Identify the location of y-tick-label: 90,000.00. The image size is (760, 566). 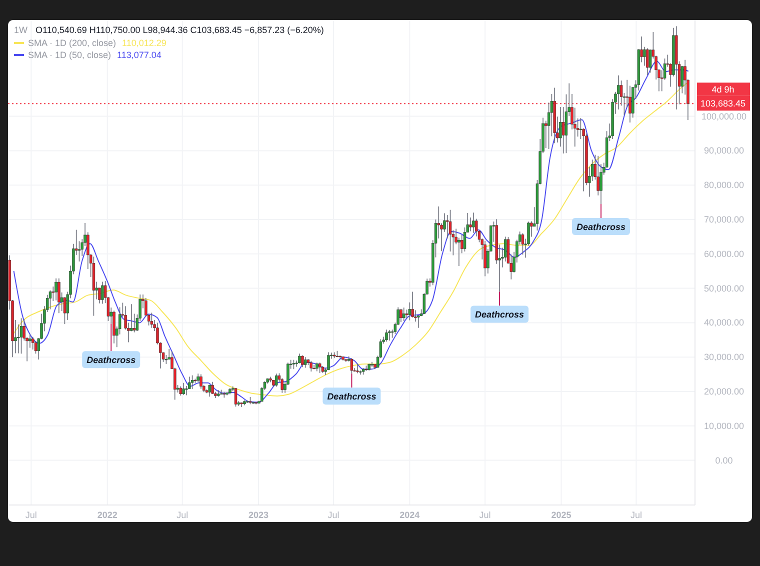
(724, 151).